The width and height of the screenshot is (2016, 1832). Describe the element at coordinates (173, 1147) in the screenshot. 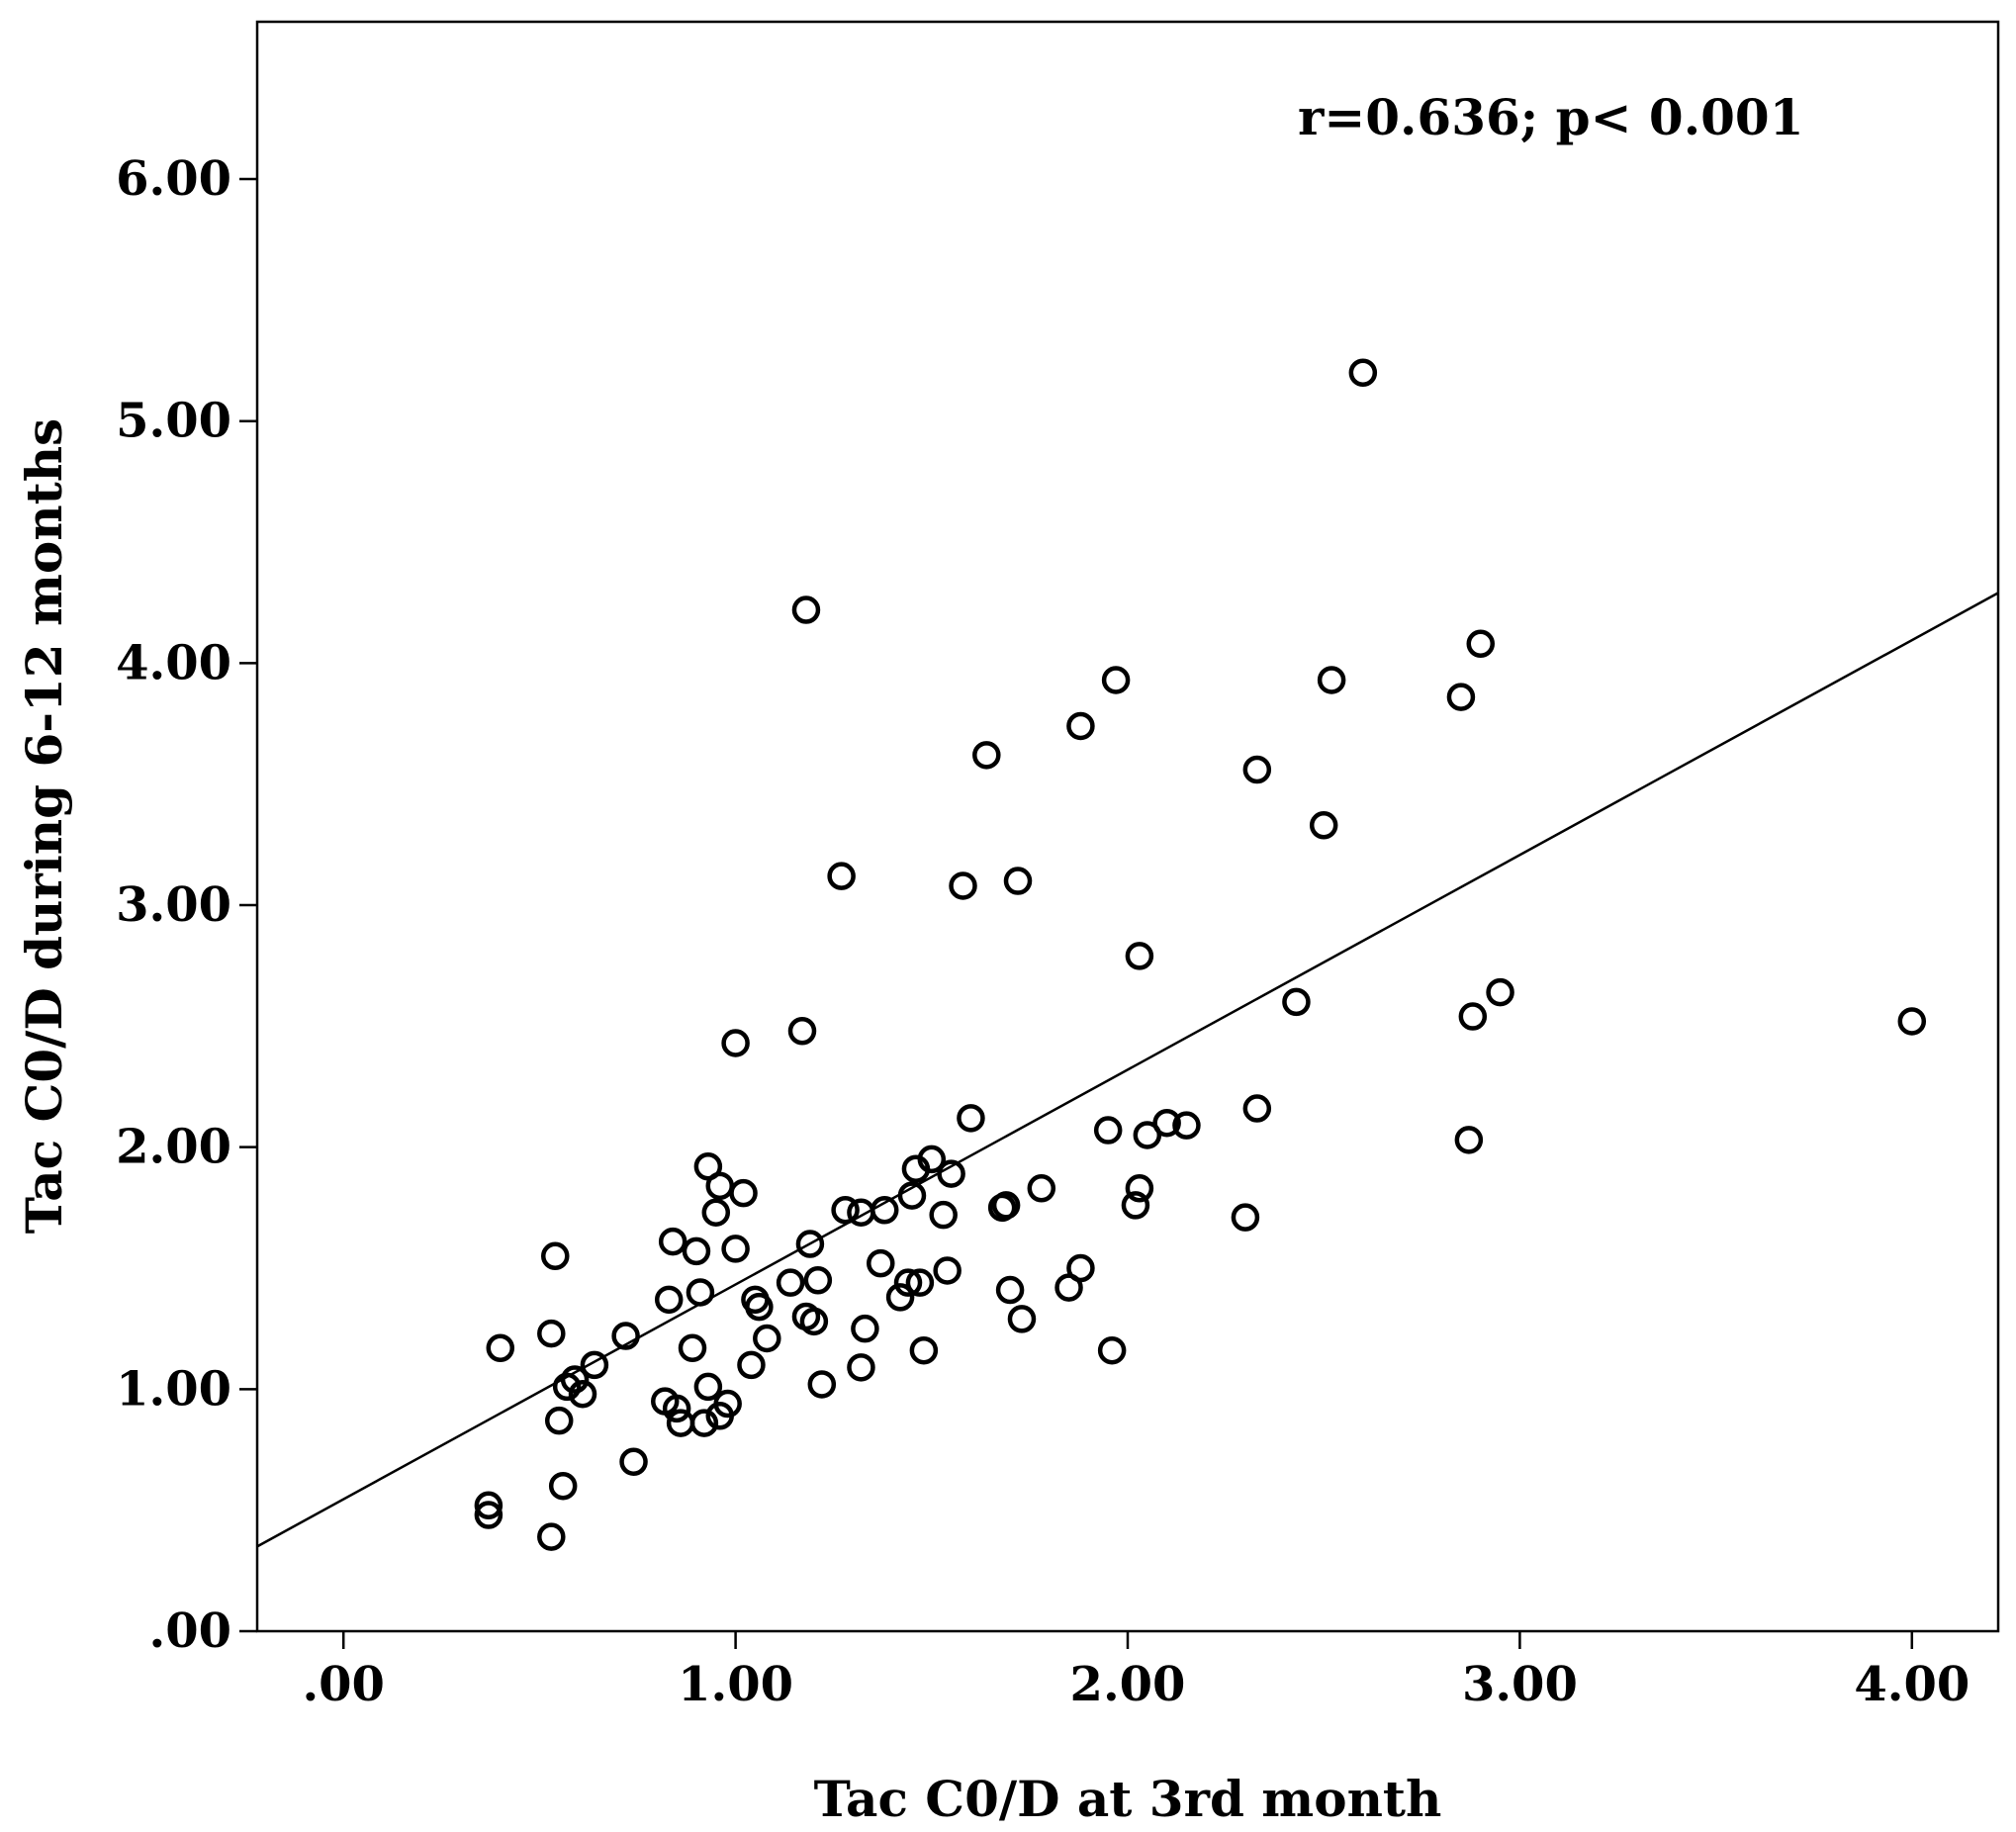

I see `y-tick-label: 2.00` at that location.